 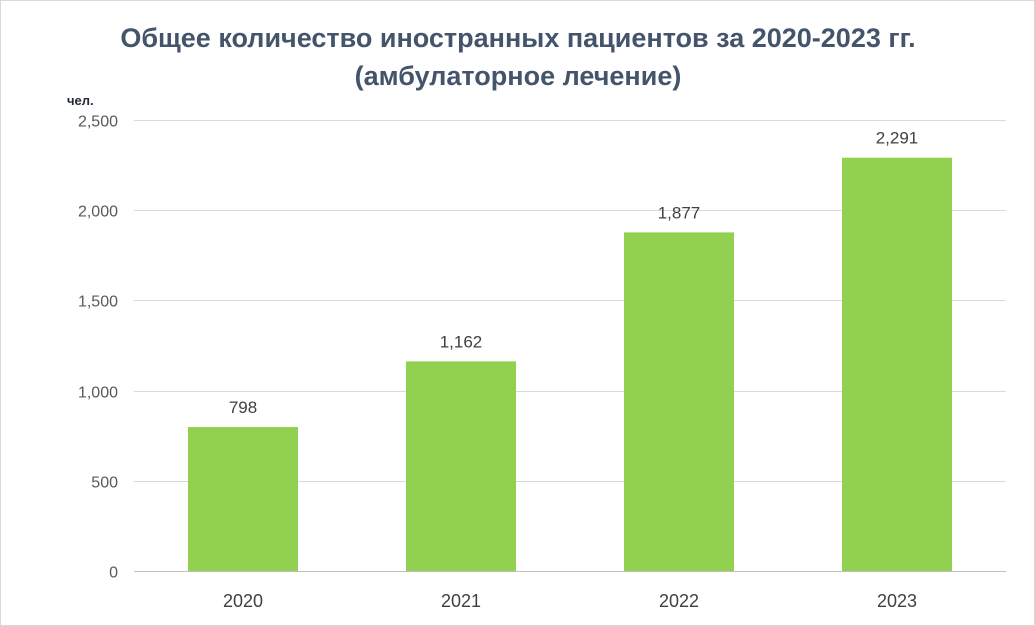 What do you see at coordinates (897, 364) in the screenshot?
I see `bar-2023` at bounding box center [897, 364].